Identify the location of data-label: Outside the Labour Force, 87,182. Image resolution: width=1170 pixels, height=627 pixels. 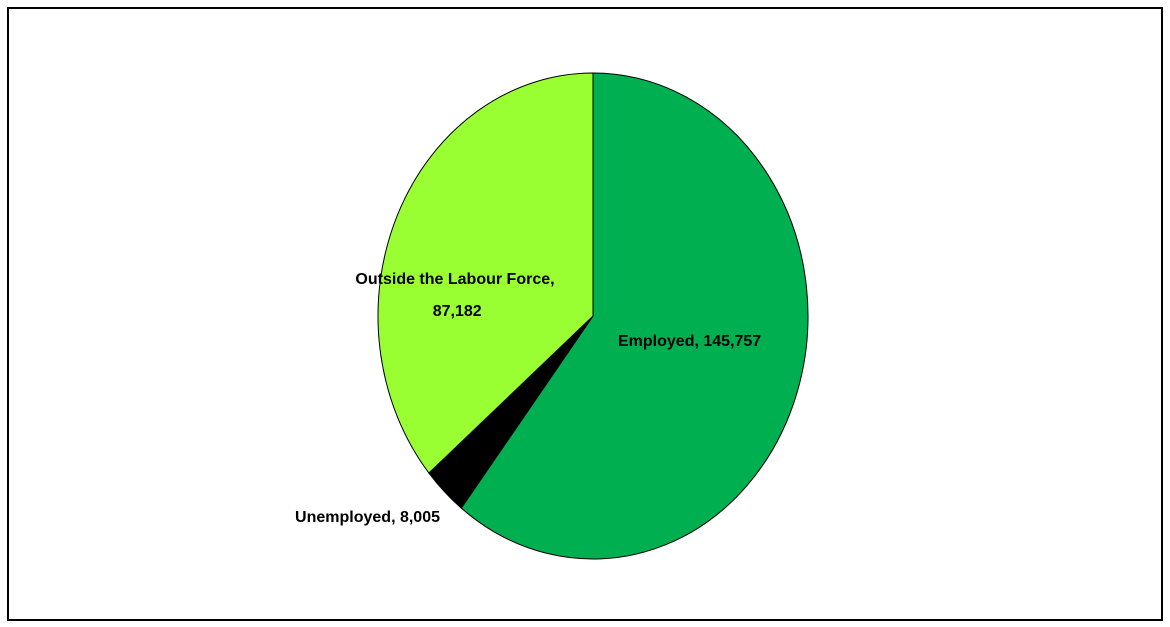
(454, 295).